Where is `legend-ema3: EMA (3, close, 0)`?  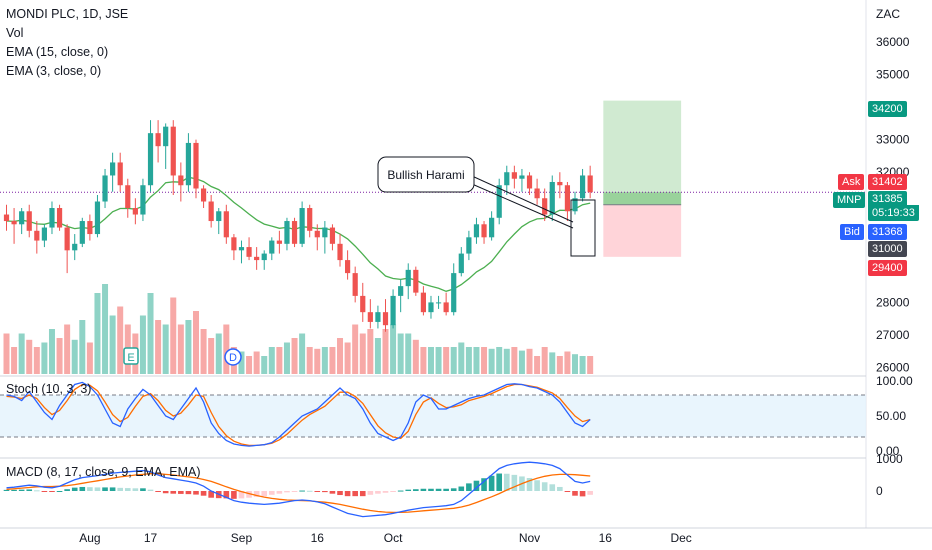 legend-ema3: EMA (3, close, 0) is located at coordinates (54, 71).